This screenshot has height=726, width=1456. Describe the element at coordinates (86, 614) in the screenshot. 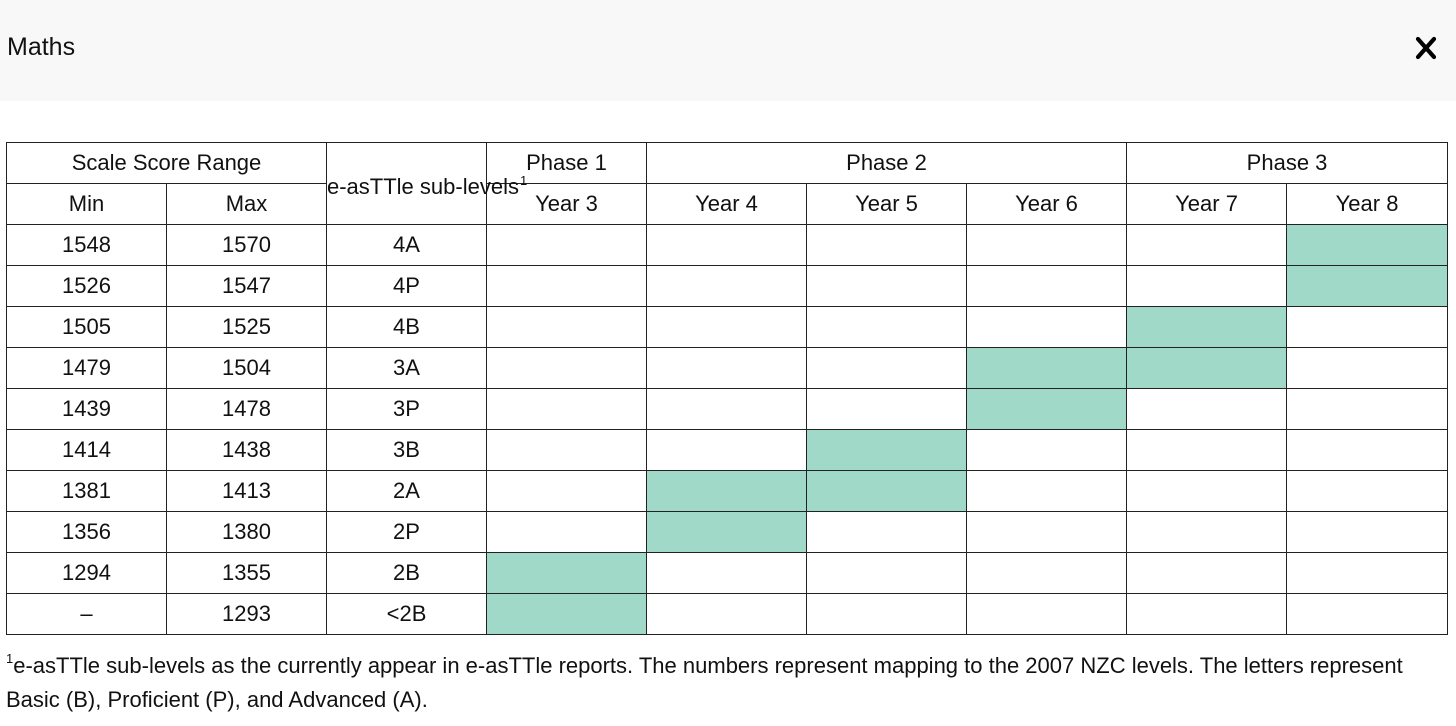

I see `min-cell: –` at that location.